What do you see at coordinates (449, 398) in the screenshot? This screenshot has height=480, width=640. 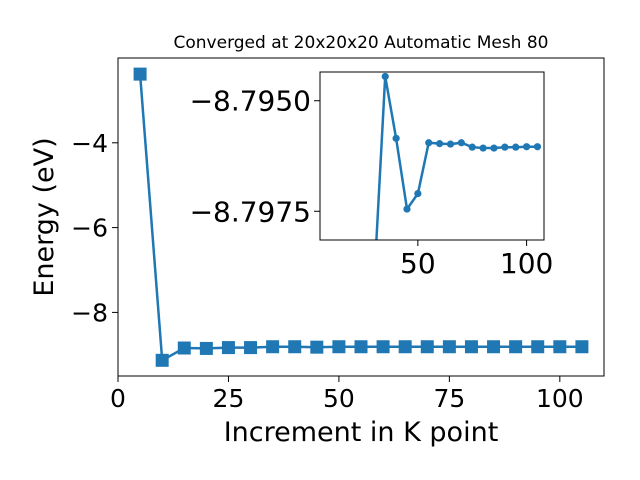 I see `x-tick-label: 75` at bounding box center [449, 398].